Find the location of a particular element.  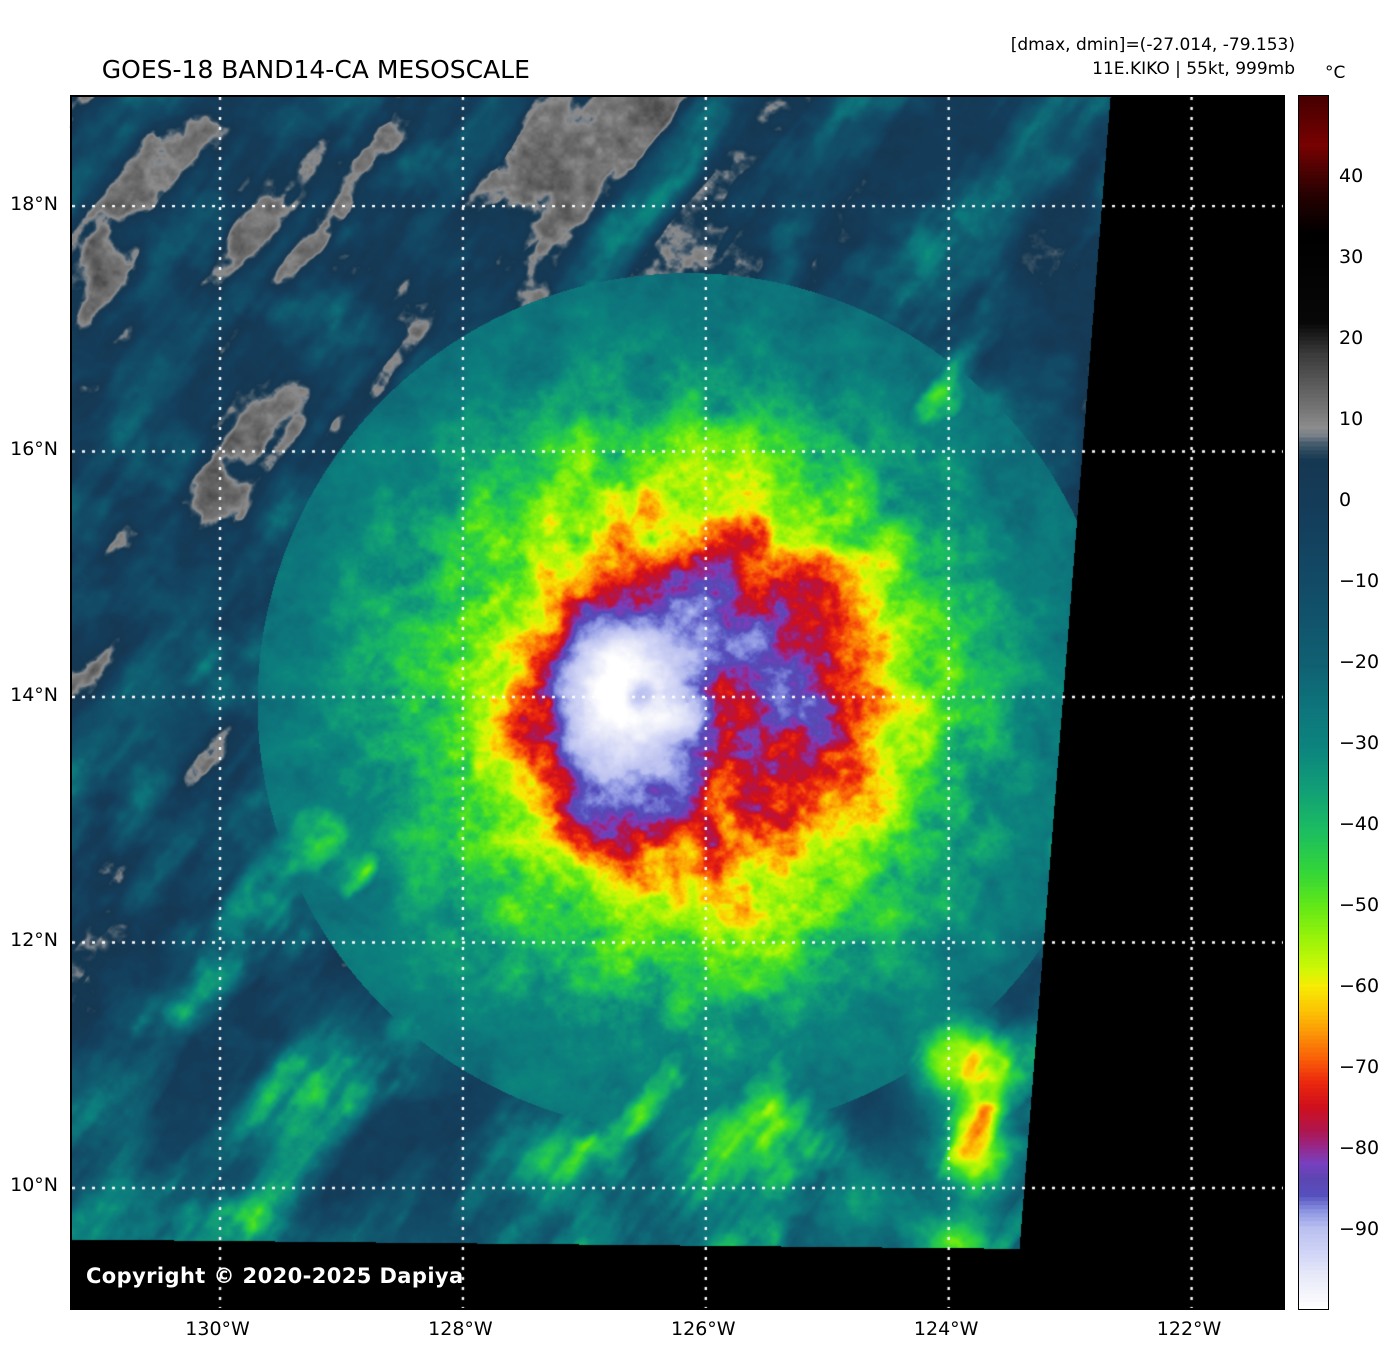

colorbar-tick-40: 40 is located at coordinates (1351, 176).